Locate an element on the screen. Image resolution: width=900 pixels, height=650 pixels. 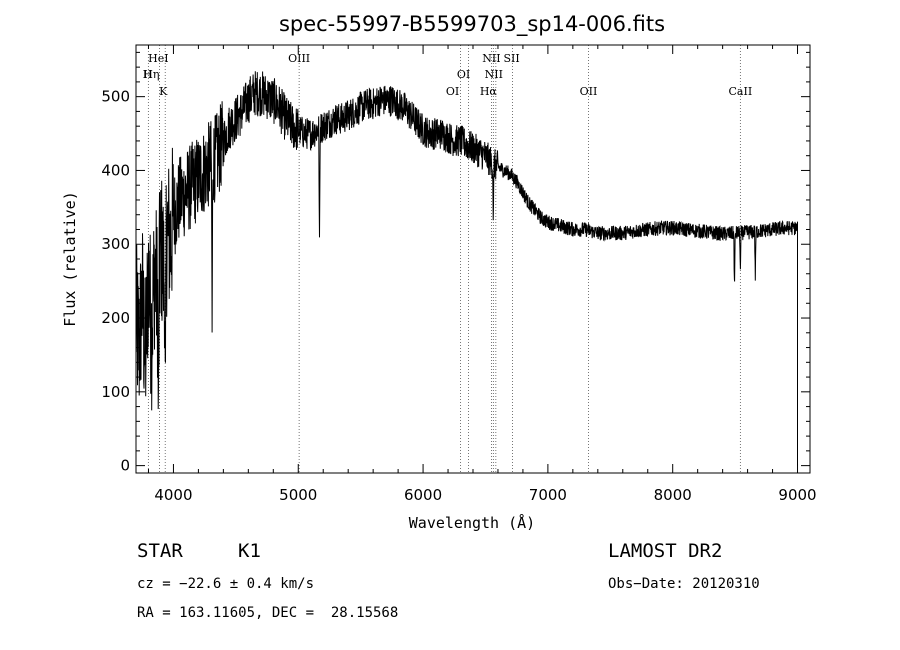
y-tick-label: 400 is located at coordinates (115, 170).